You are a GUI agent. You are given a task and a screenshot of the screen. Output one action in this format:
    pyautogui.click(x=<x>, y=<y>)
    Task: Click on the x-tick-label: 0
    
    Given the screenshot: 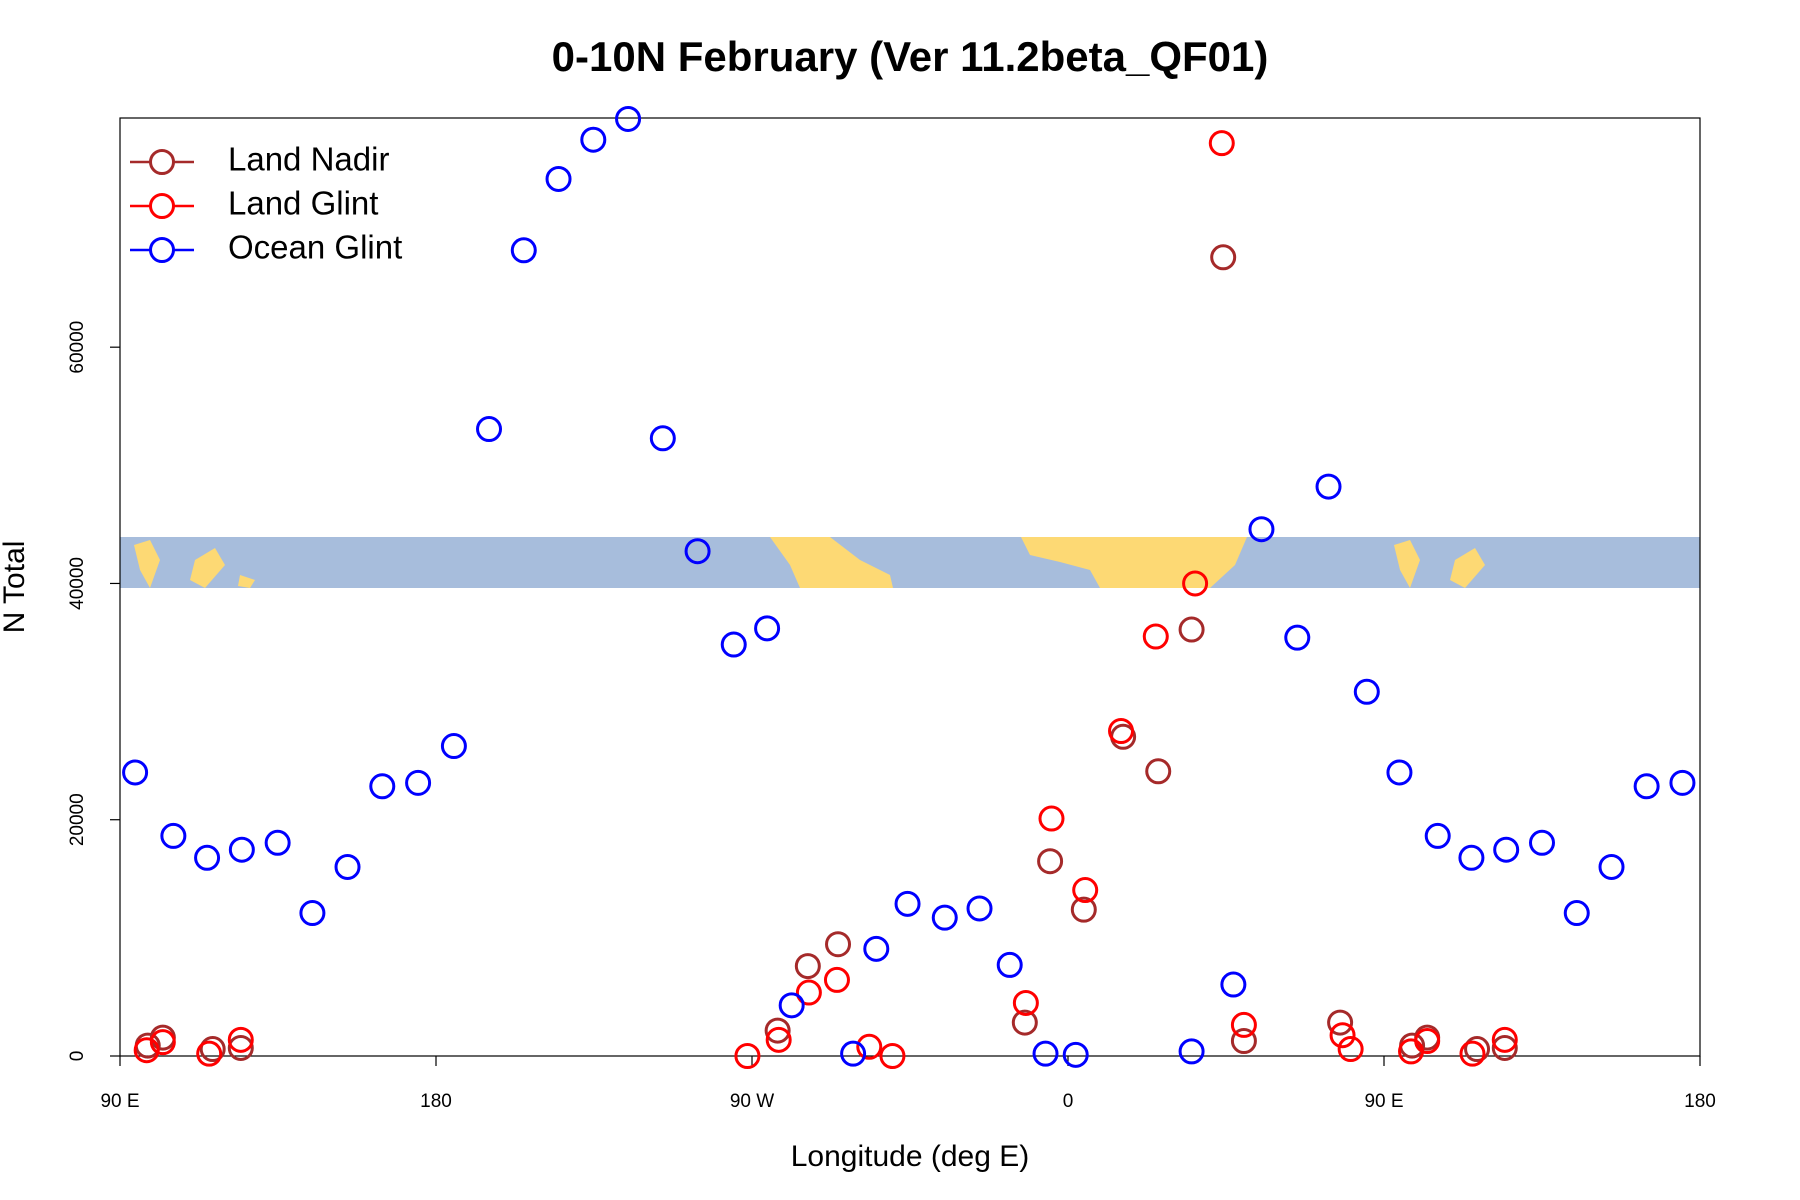 What is the action you would take?
    pyautogui.click(x=1068, y=1101)
    